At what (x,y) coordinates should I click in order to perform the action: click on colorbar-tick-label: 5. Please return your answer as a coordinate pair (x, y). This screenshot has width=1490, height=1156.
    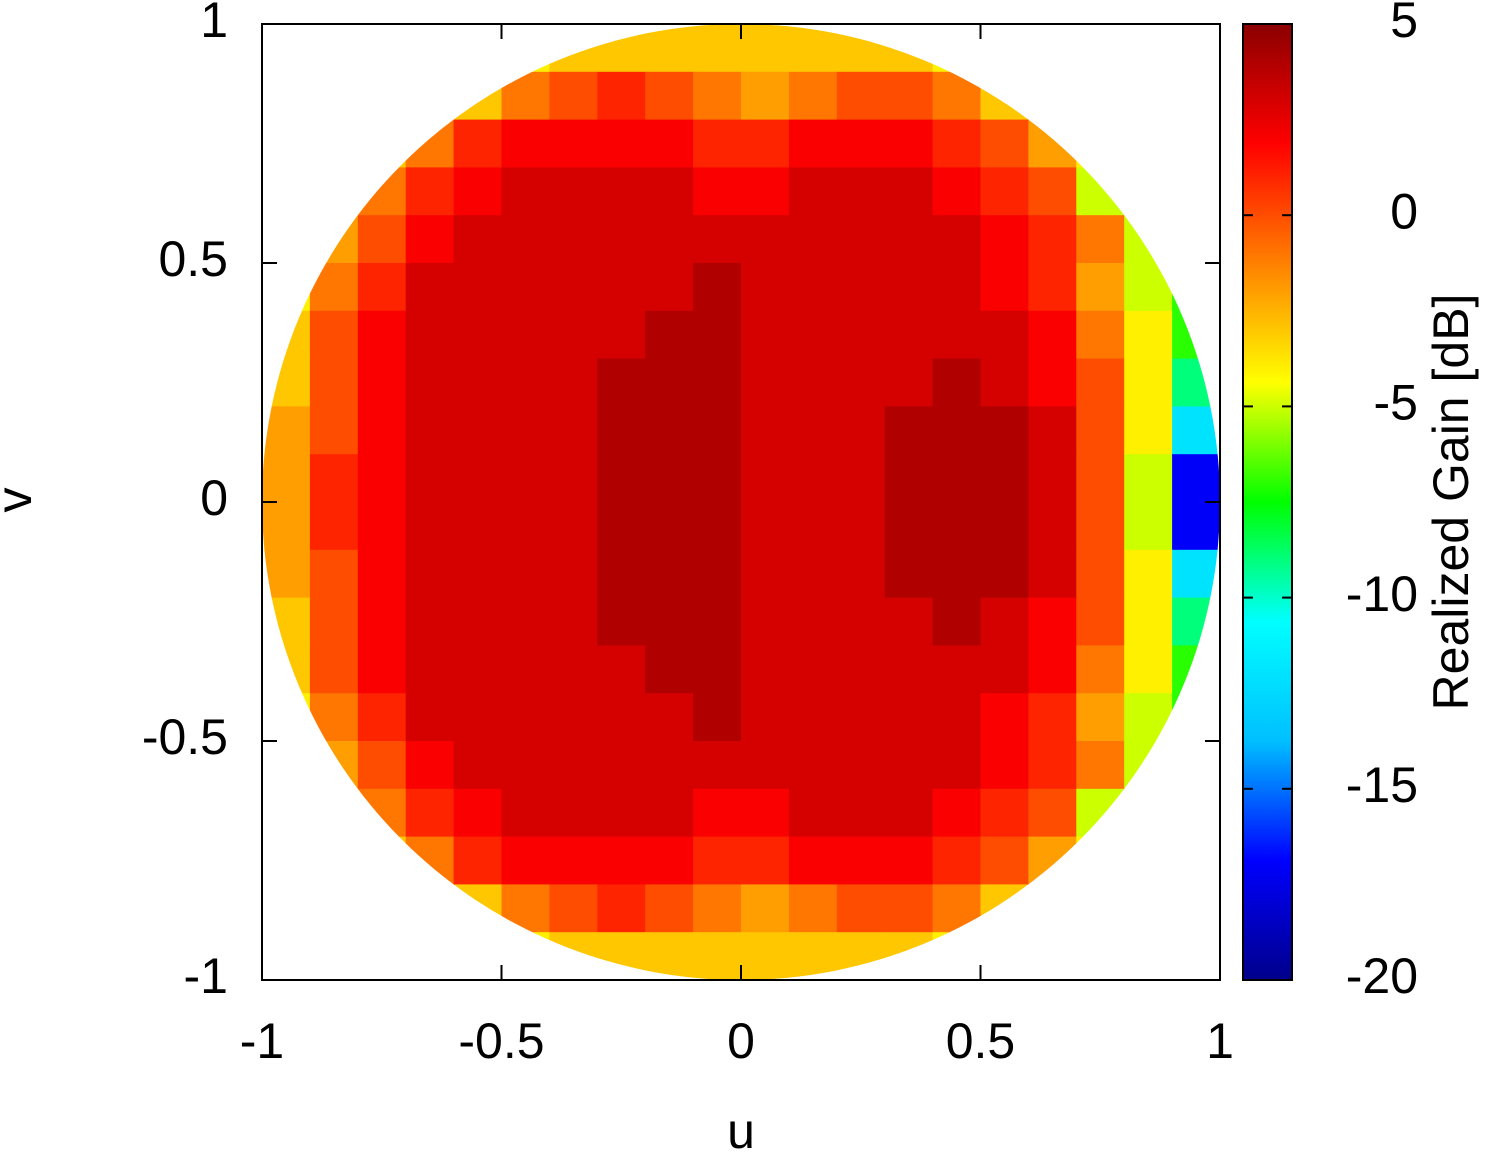
    Looking at the image, I should click on (1404, 24).